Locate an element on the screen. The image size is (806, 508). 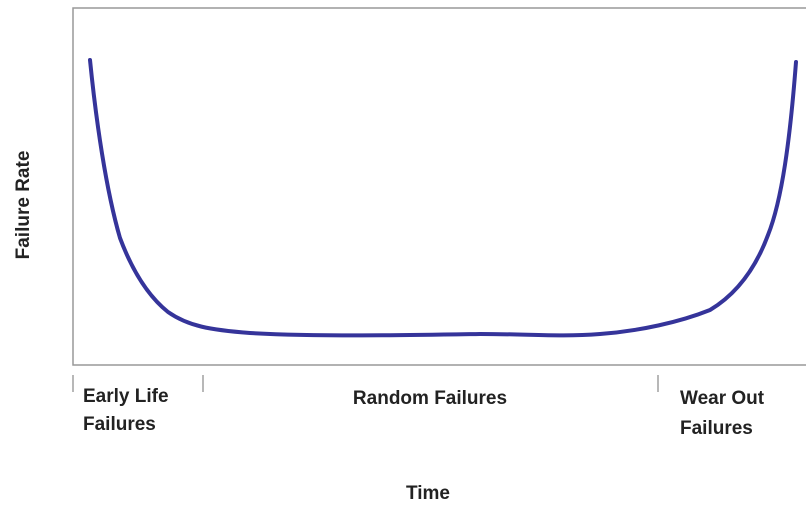
x-axis-label: Time is located at coordinates (428, 493).